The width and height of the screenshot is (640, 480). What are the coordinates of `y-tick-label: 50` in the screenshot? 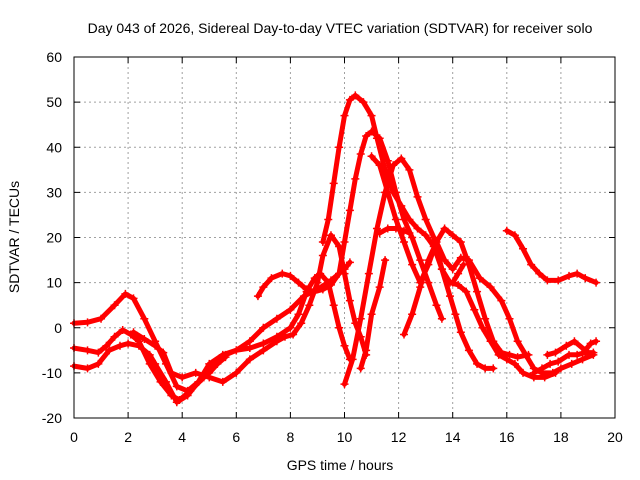 It's located at (54, 102).